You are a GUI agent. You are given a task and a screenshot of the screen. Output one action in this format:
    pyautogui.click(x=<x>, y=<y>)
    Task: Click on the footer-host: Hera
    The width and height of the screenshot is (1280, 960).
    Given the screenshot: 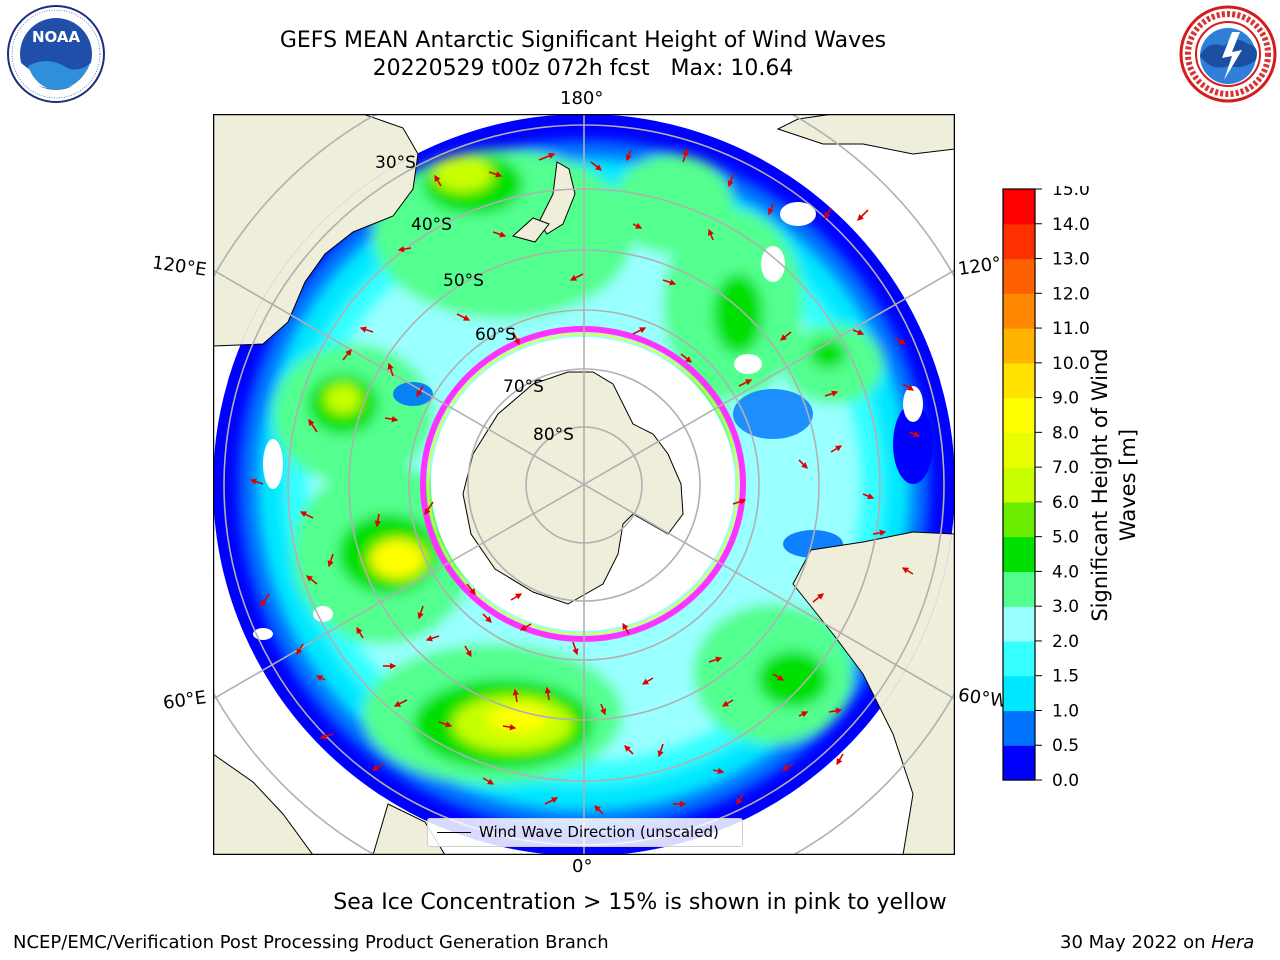 What is the action you would take?
    pyautogui.click(x=1233, y=942)
    